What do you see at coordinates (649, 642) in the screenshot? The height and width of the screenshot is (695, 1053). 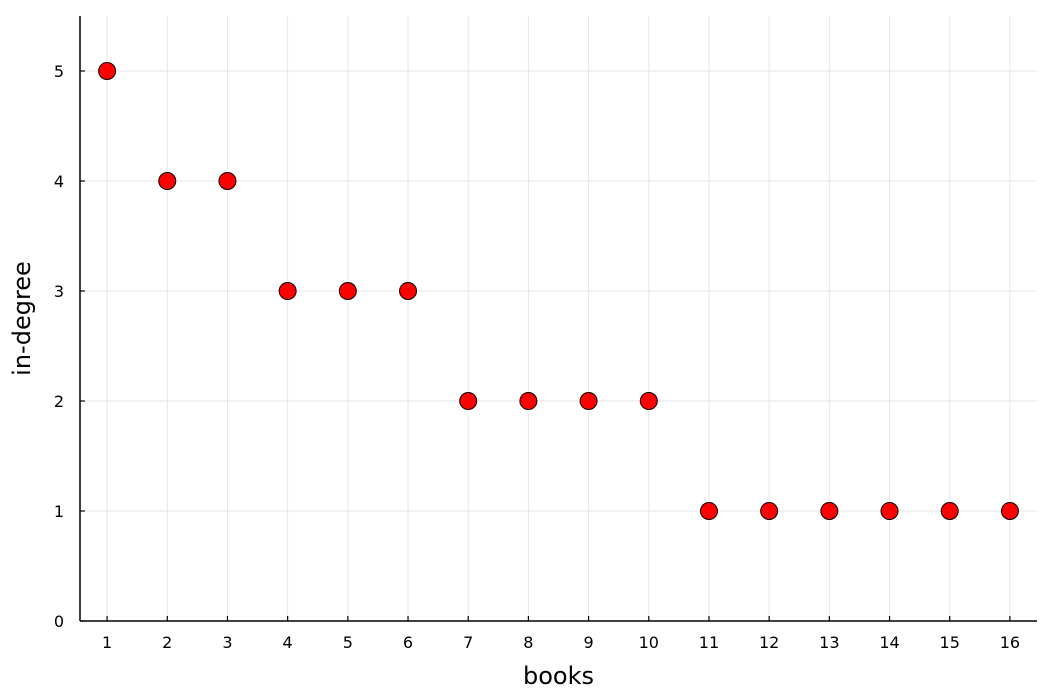 I see `x-tick-label: 10` at bounding box center [649, 642].